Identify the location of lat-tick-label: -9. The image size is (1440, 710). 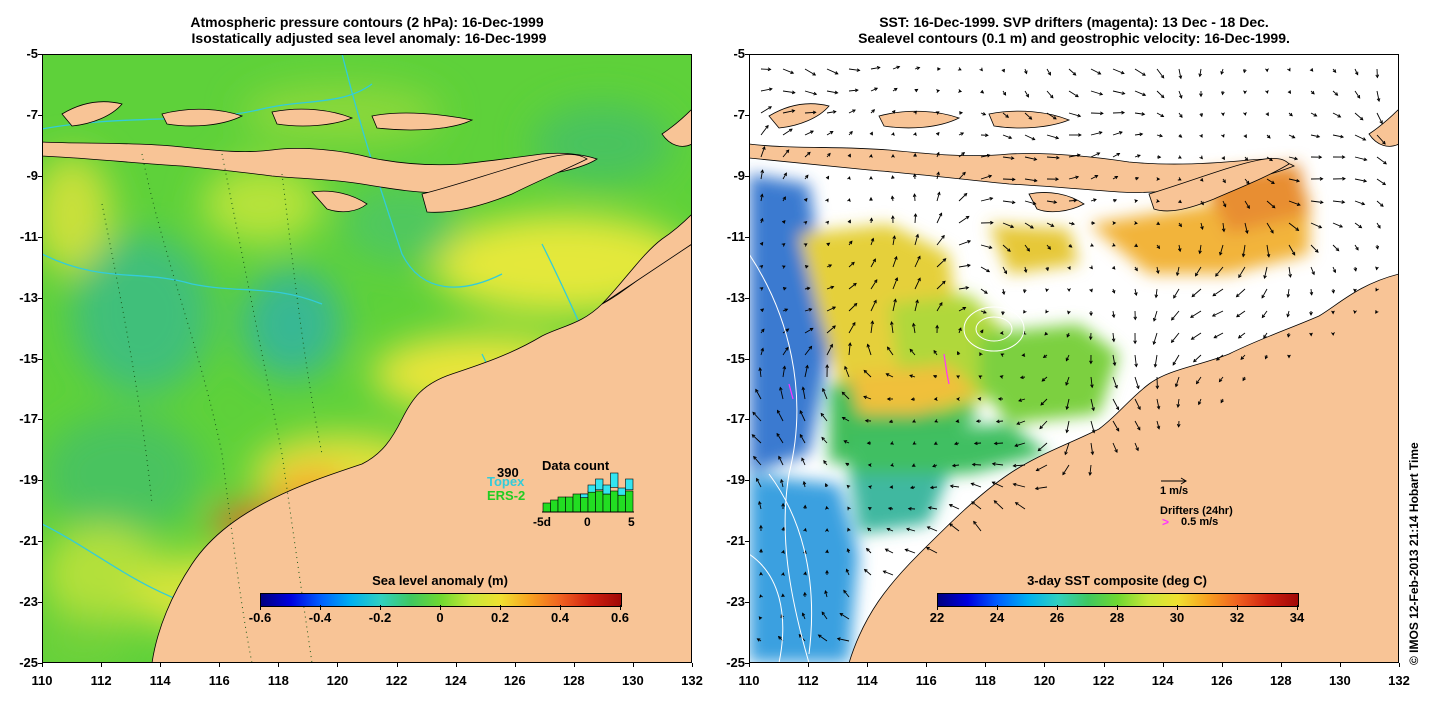
(739, 175).